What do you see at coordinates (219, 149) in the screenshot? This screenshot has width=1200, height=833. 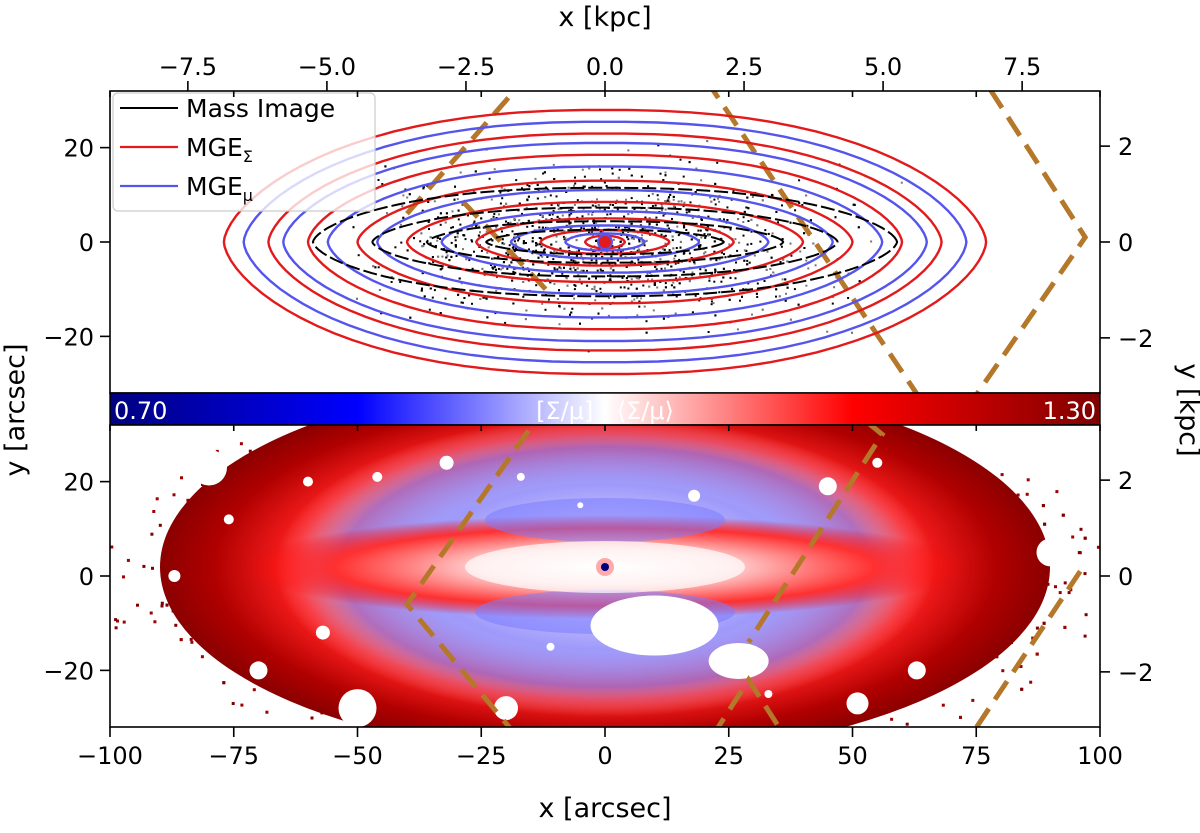 I see `legend-label-mge-sigma: MGEΣ` at bounding box center [219, 149].